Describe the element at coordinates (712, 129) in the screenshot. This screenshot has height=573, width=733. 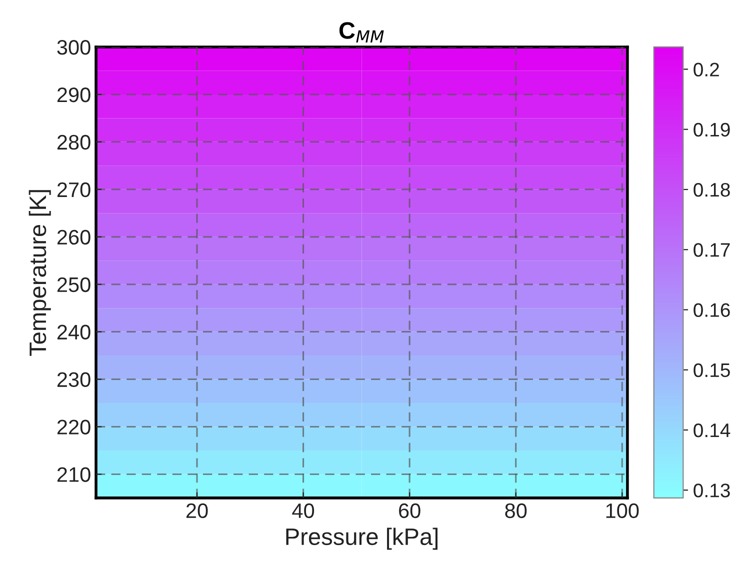
I see `color-bar-label: 0.19` at that location.